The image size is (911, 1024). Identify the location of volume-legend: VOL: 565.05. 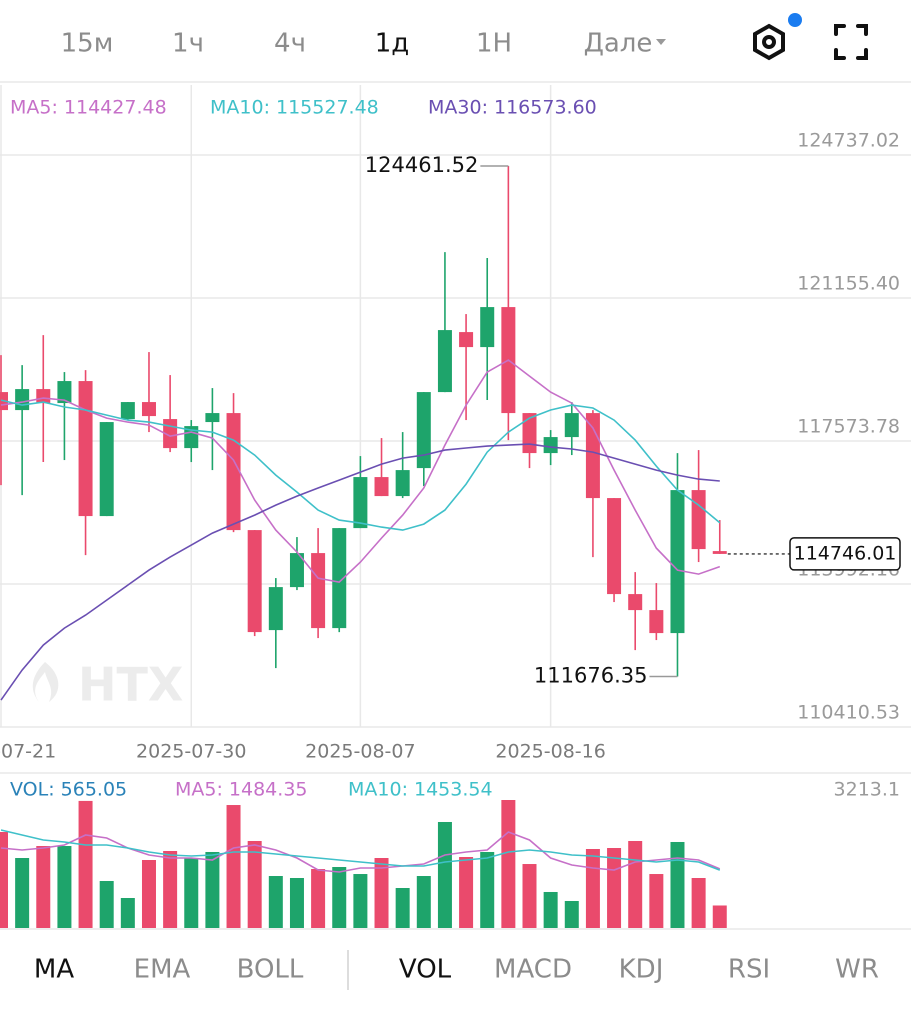
(68, 790).